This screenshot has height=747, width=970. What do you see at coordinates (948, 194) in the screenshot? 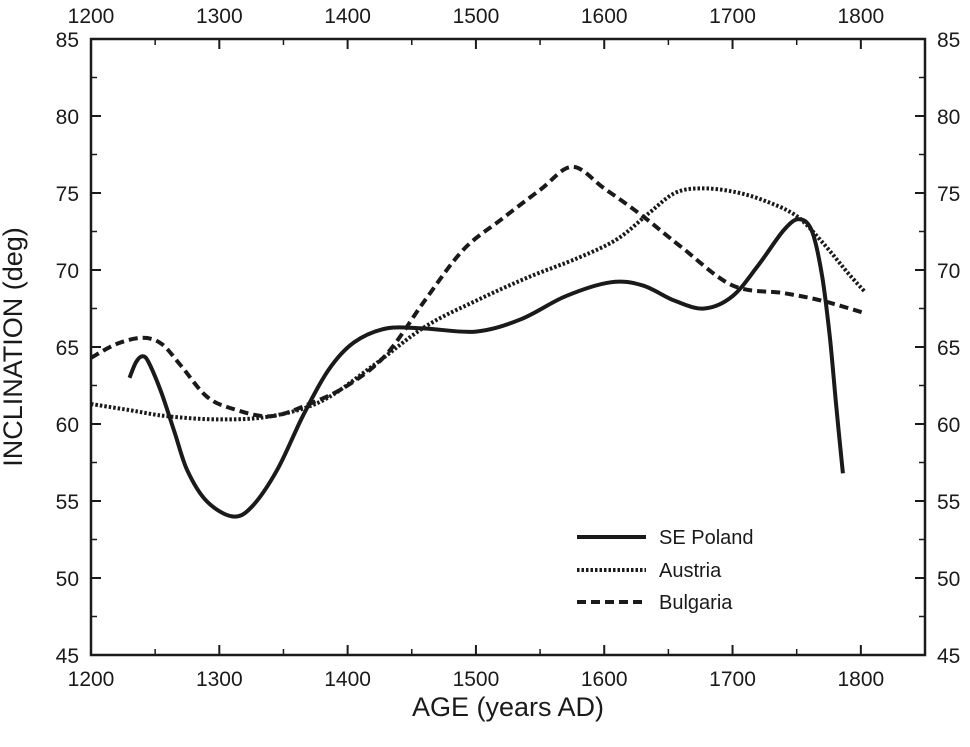
I see `y-tick-label-right: 75` at bounding box center [948, 194].